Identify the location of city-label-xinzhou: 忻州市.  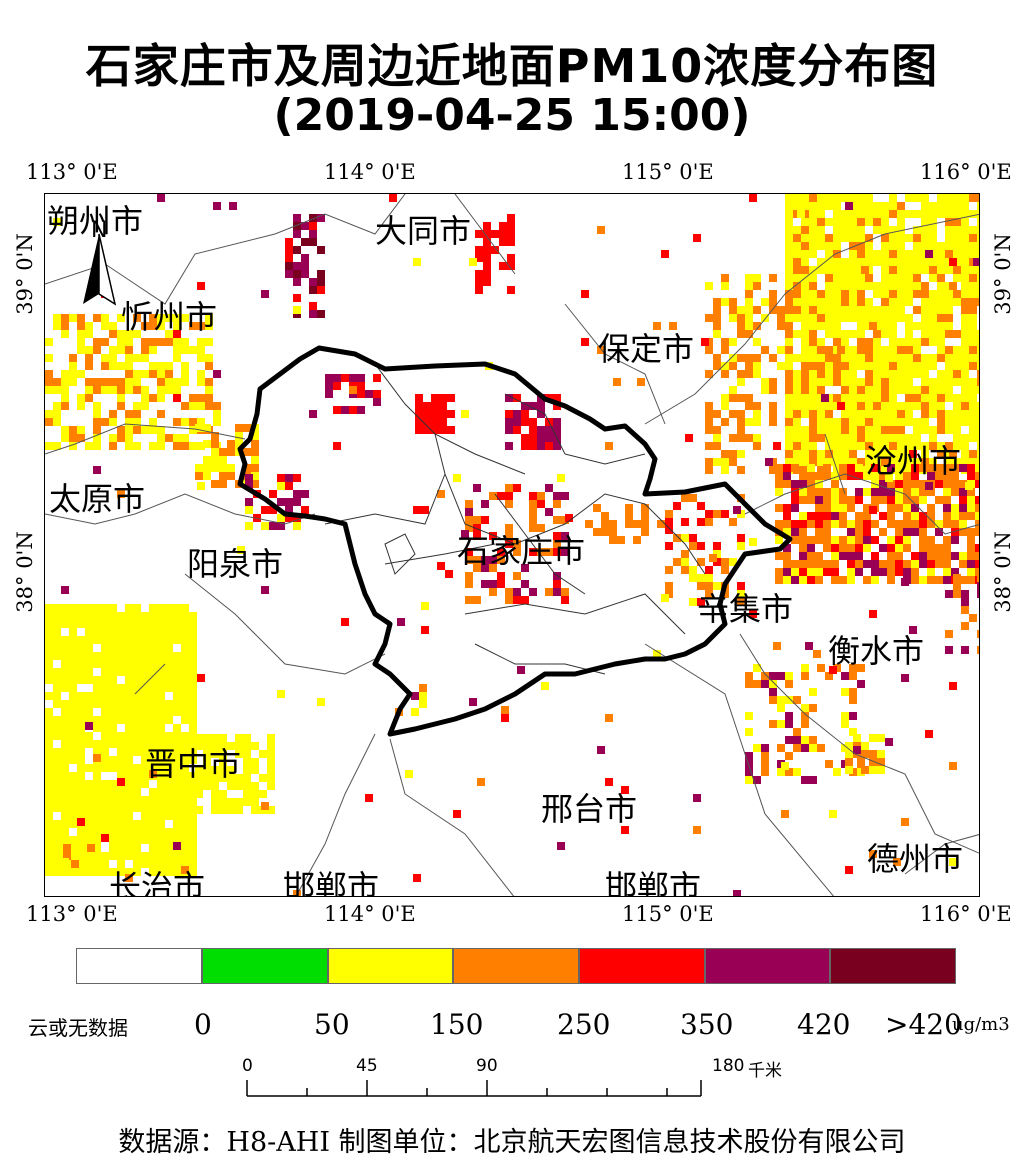
(169, 317).